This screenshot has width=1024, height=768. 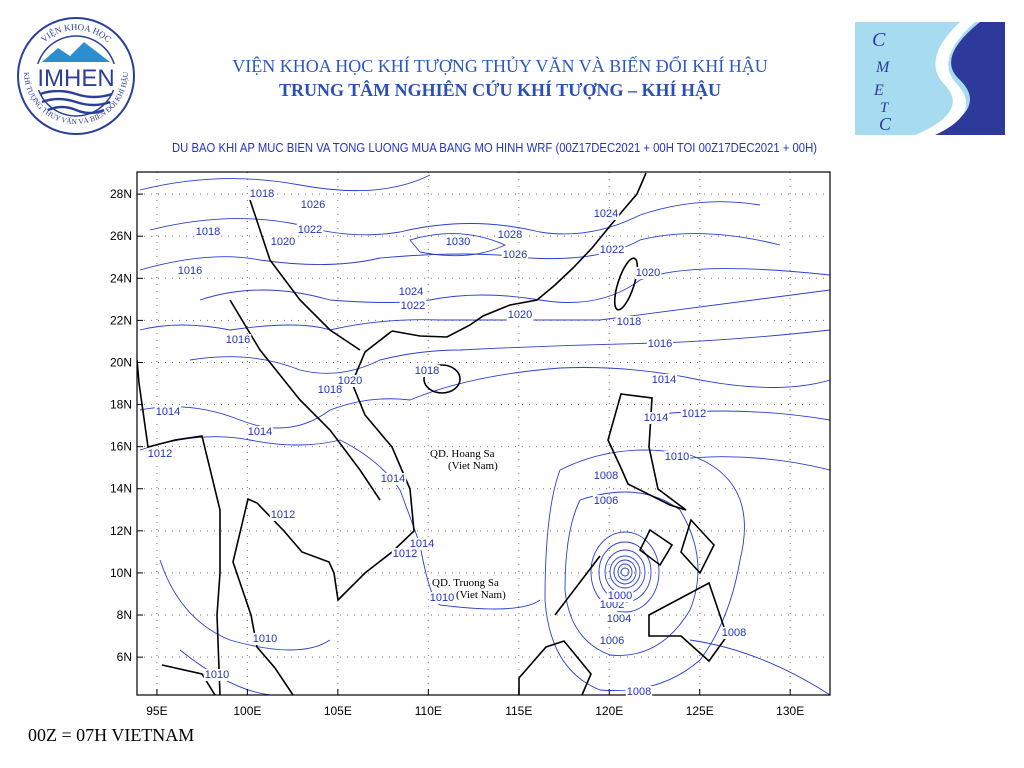 I want to click on logo-letter: M, so click(x=883, y=67).